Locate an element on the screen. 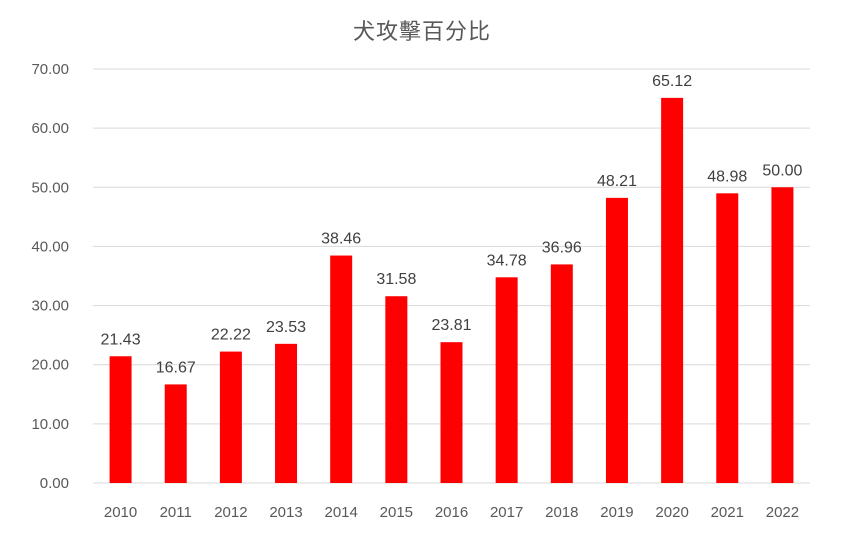  x-tick-label-2015: 2015 is located at coordinates (396, 512).